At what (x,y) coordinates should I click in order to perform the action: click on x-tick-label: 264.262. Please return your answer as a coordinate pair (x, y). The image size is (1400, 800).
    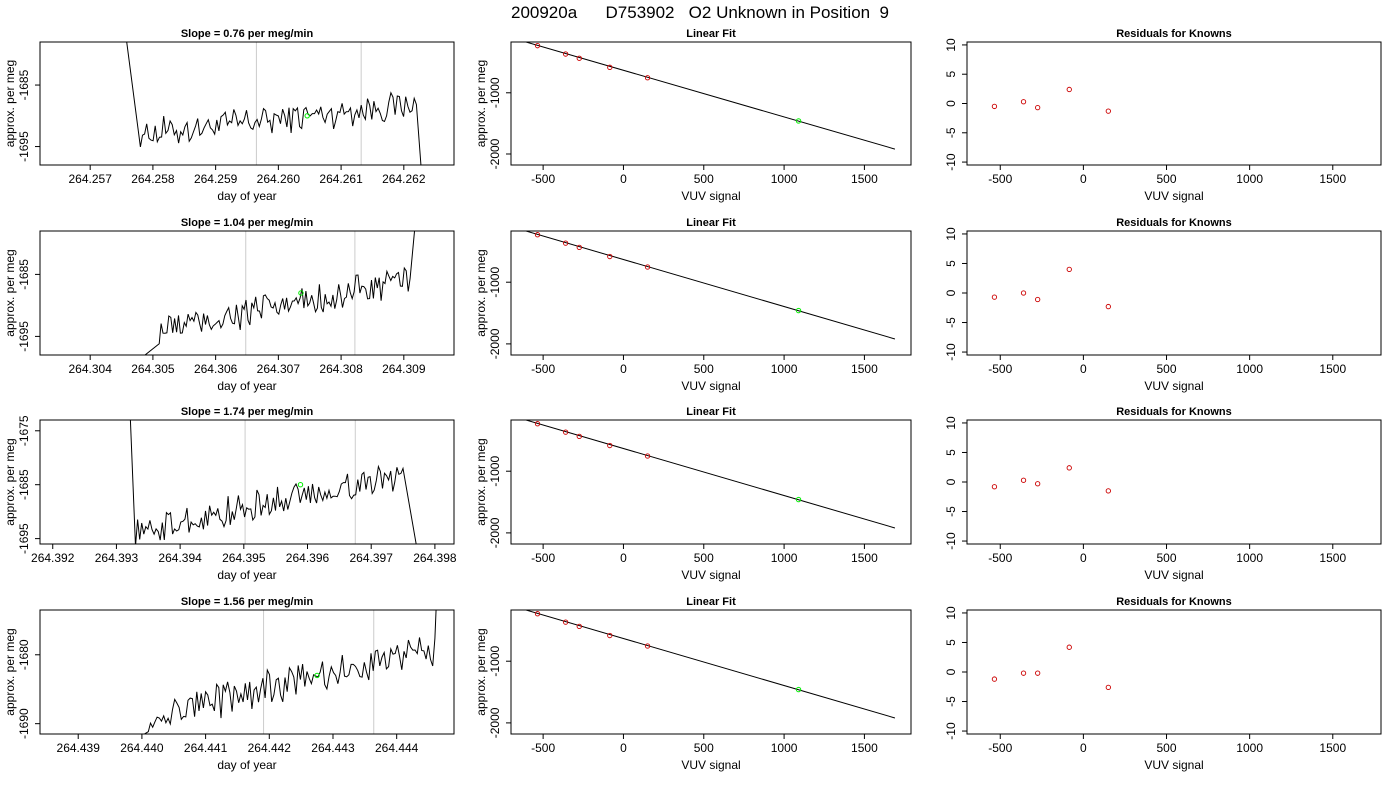
    Looking at the image, I should click on (404, 179).